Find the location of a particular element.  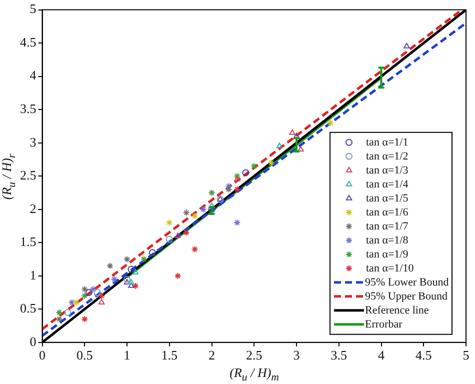

legend-label: tan α=1/1 is located at coordinates (387, 142).